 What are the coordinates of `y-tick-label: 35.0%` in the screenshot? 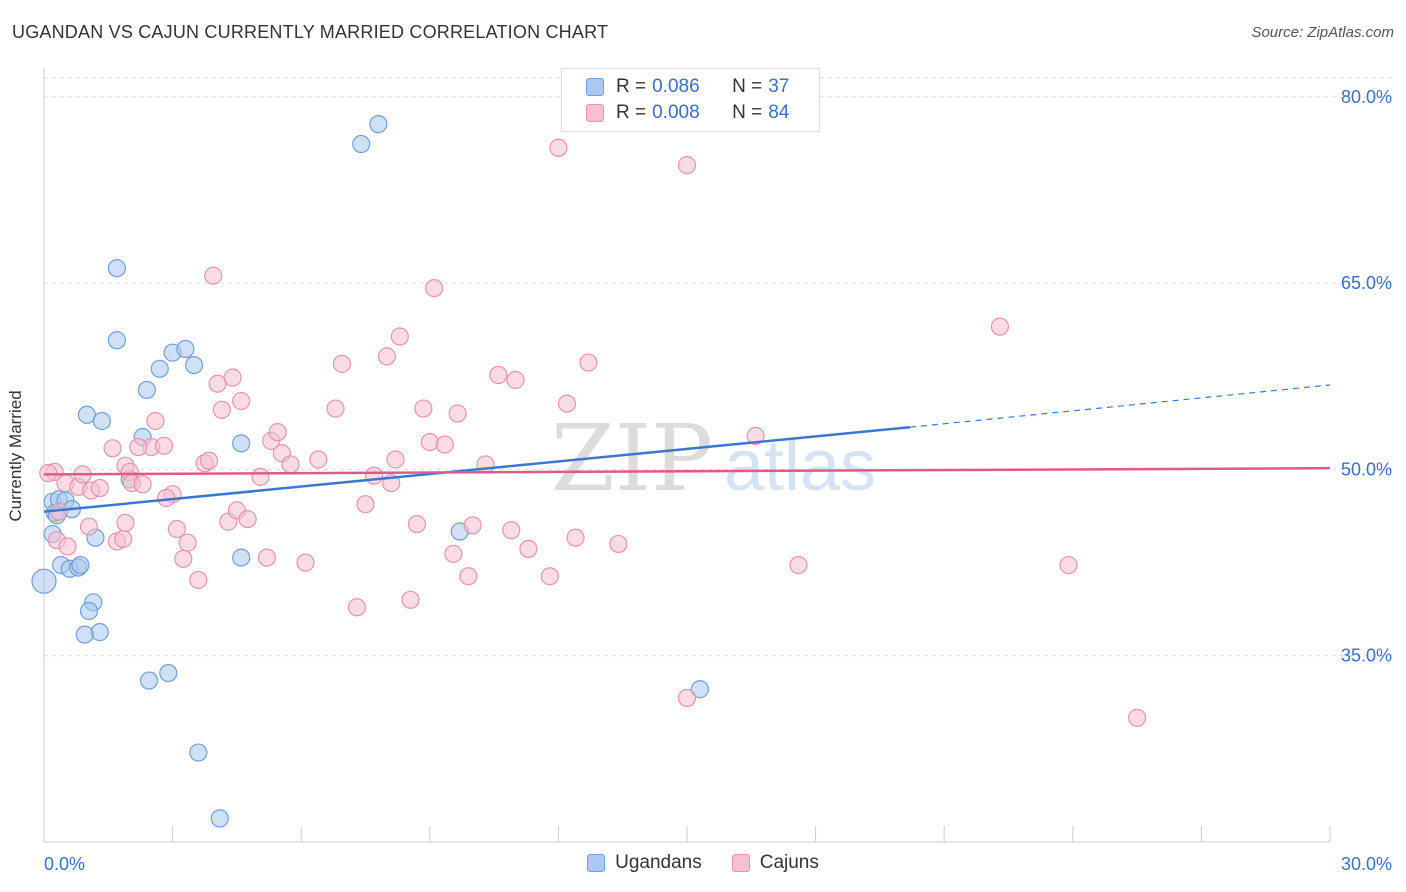 It's located at (1366, 656).